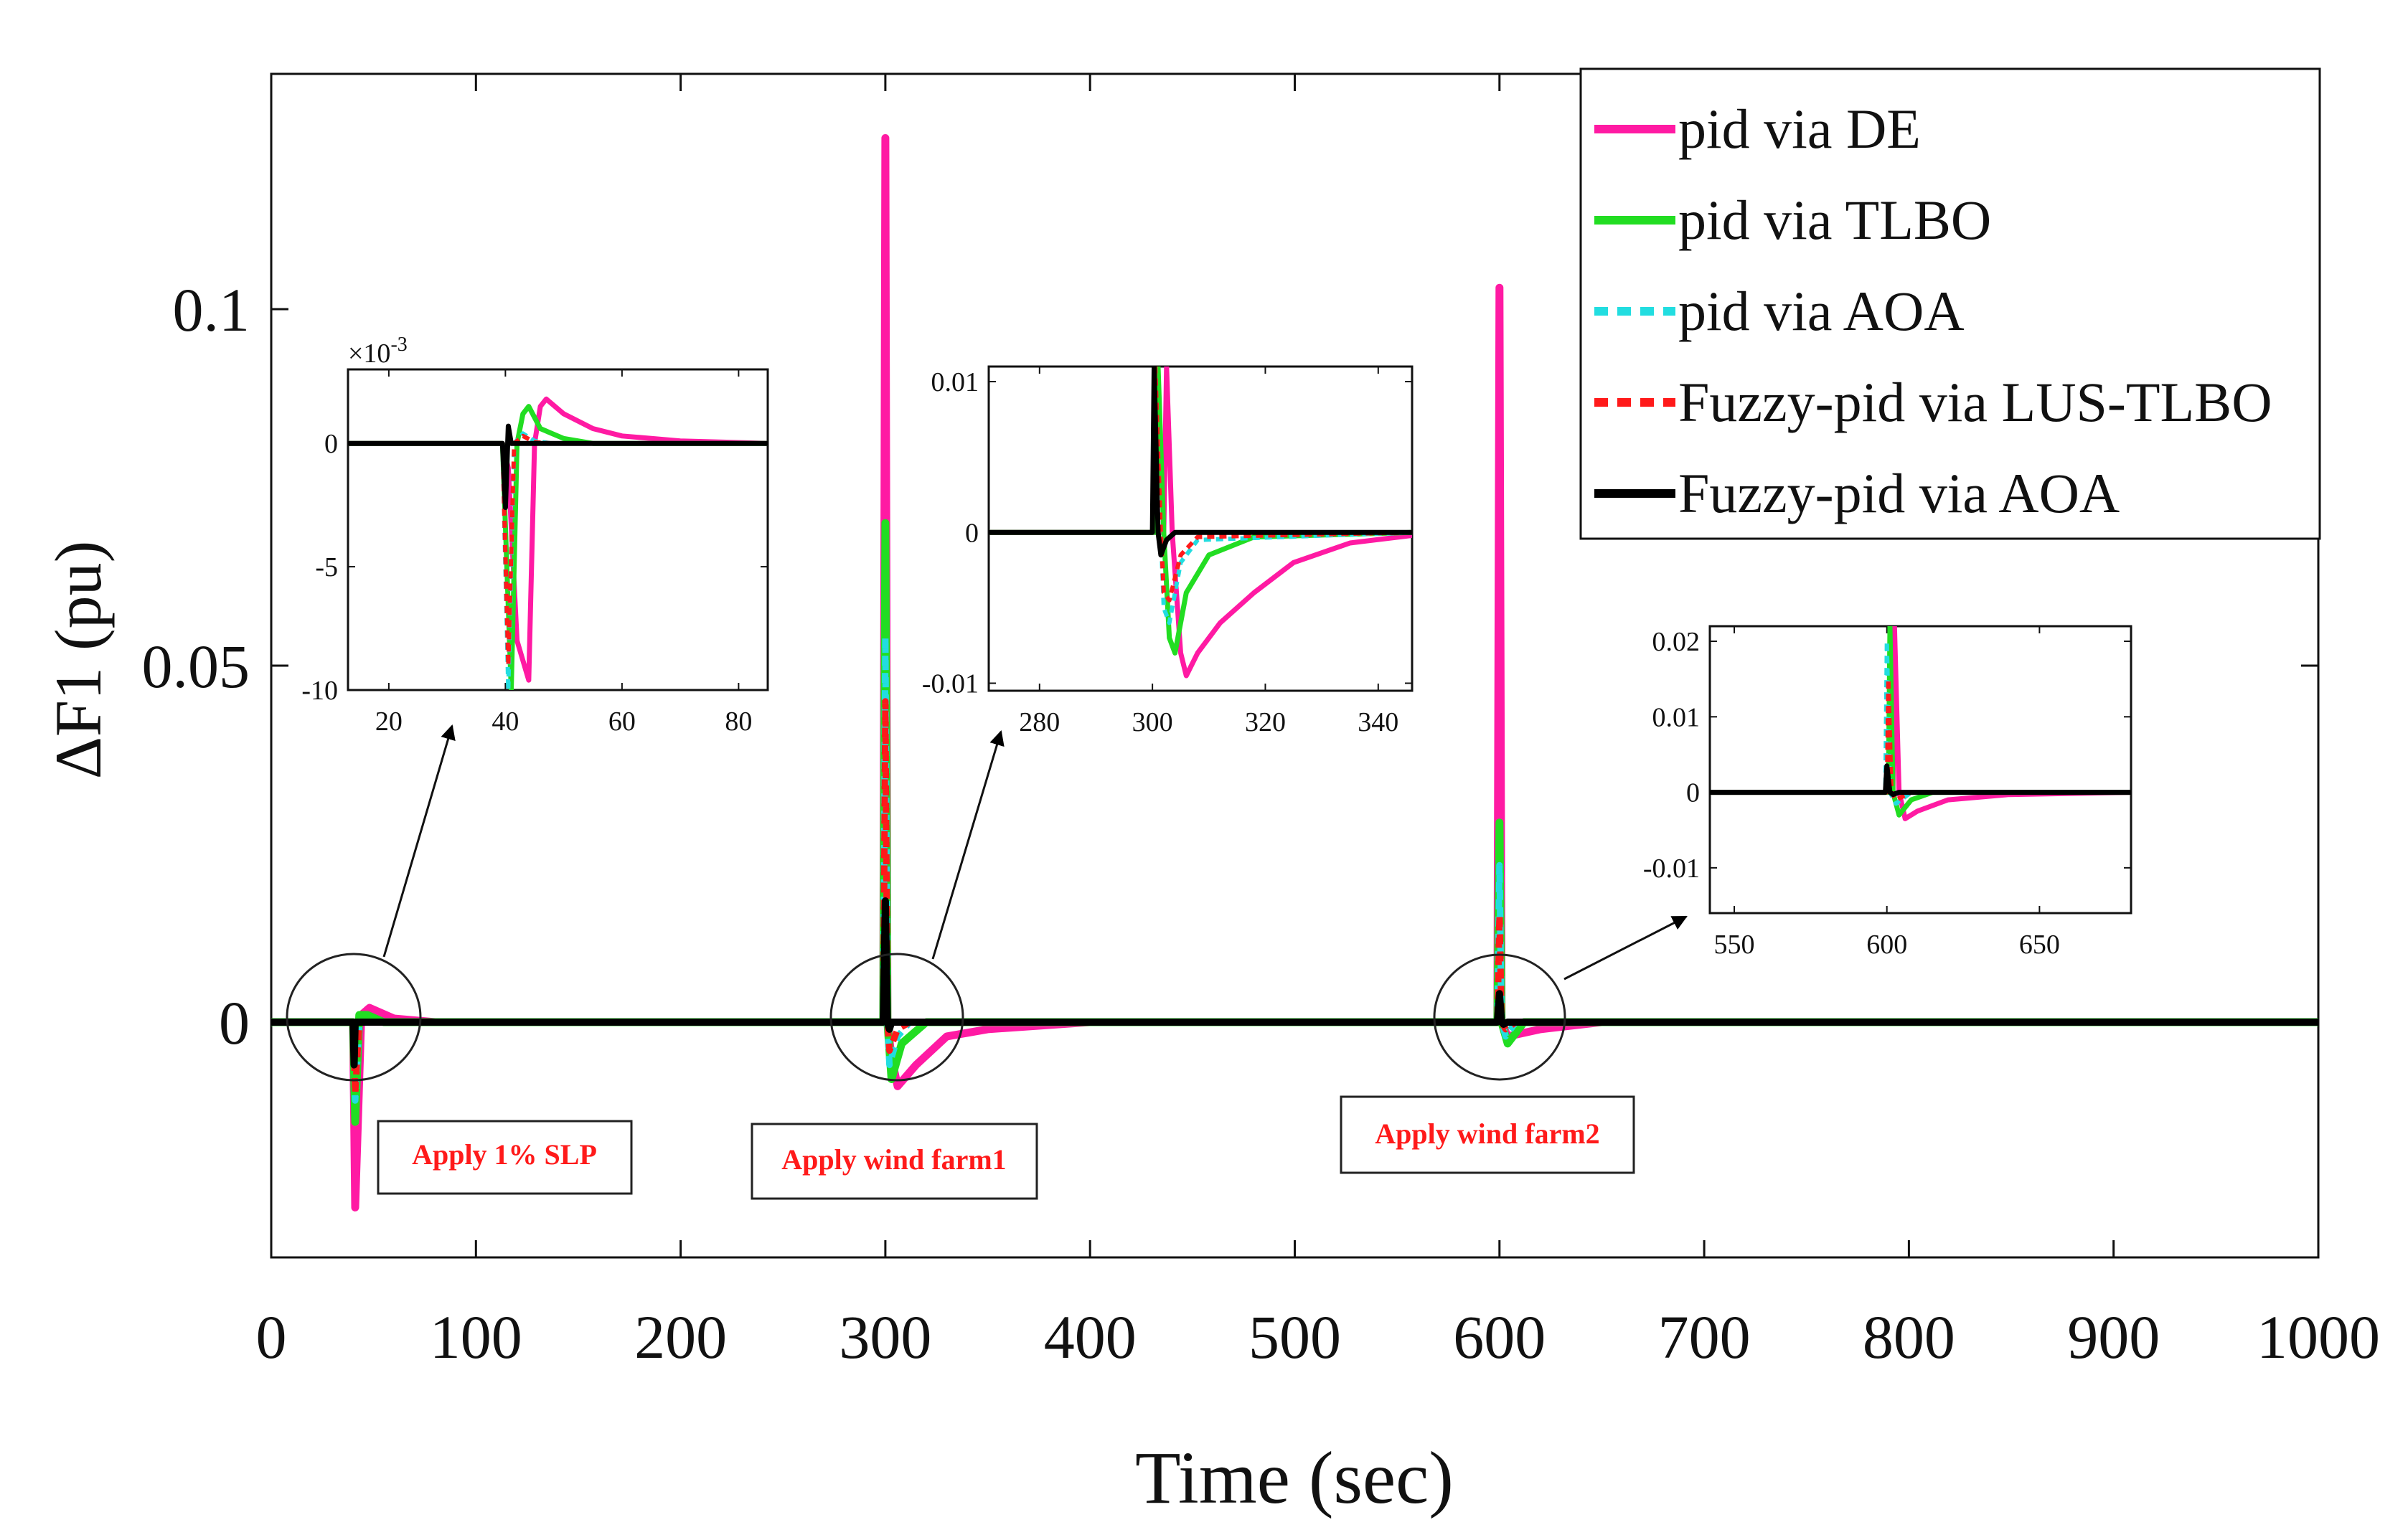 This screenshot has width=2408, height=1535. What do you see at coordinates (1799, 129) in the screenshot?
I see `legend-label-1: pid via DE` at bounding box center [1799, 129].